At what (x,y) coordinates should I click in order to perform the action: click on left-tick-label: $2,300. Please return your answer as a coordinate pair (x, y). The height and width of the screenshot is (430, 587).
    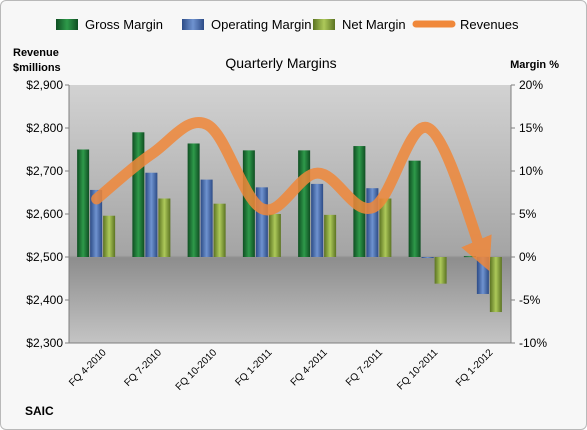
    Looking at the image, I should click on (44, 343).